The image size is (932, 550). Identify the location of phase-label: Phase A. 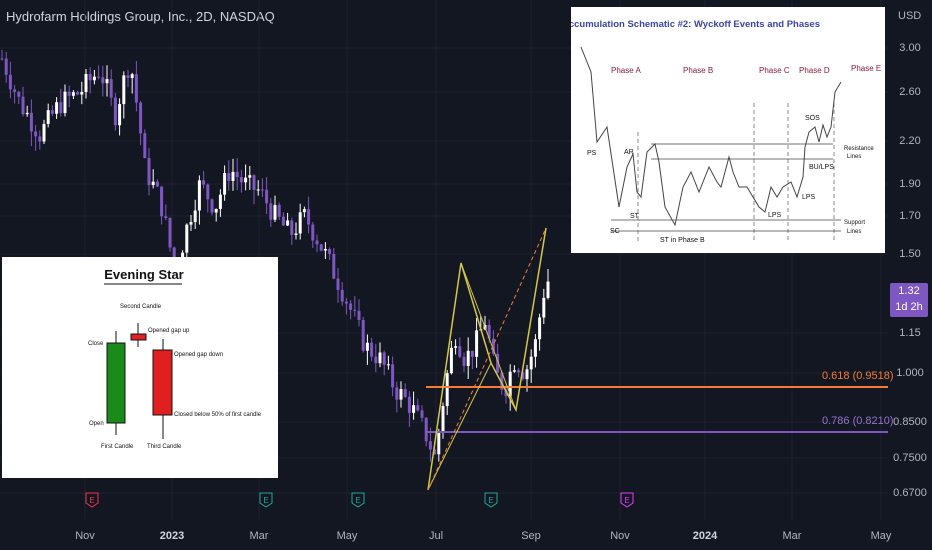
(626, 70).